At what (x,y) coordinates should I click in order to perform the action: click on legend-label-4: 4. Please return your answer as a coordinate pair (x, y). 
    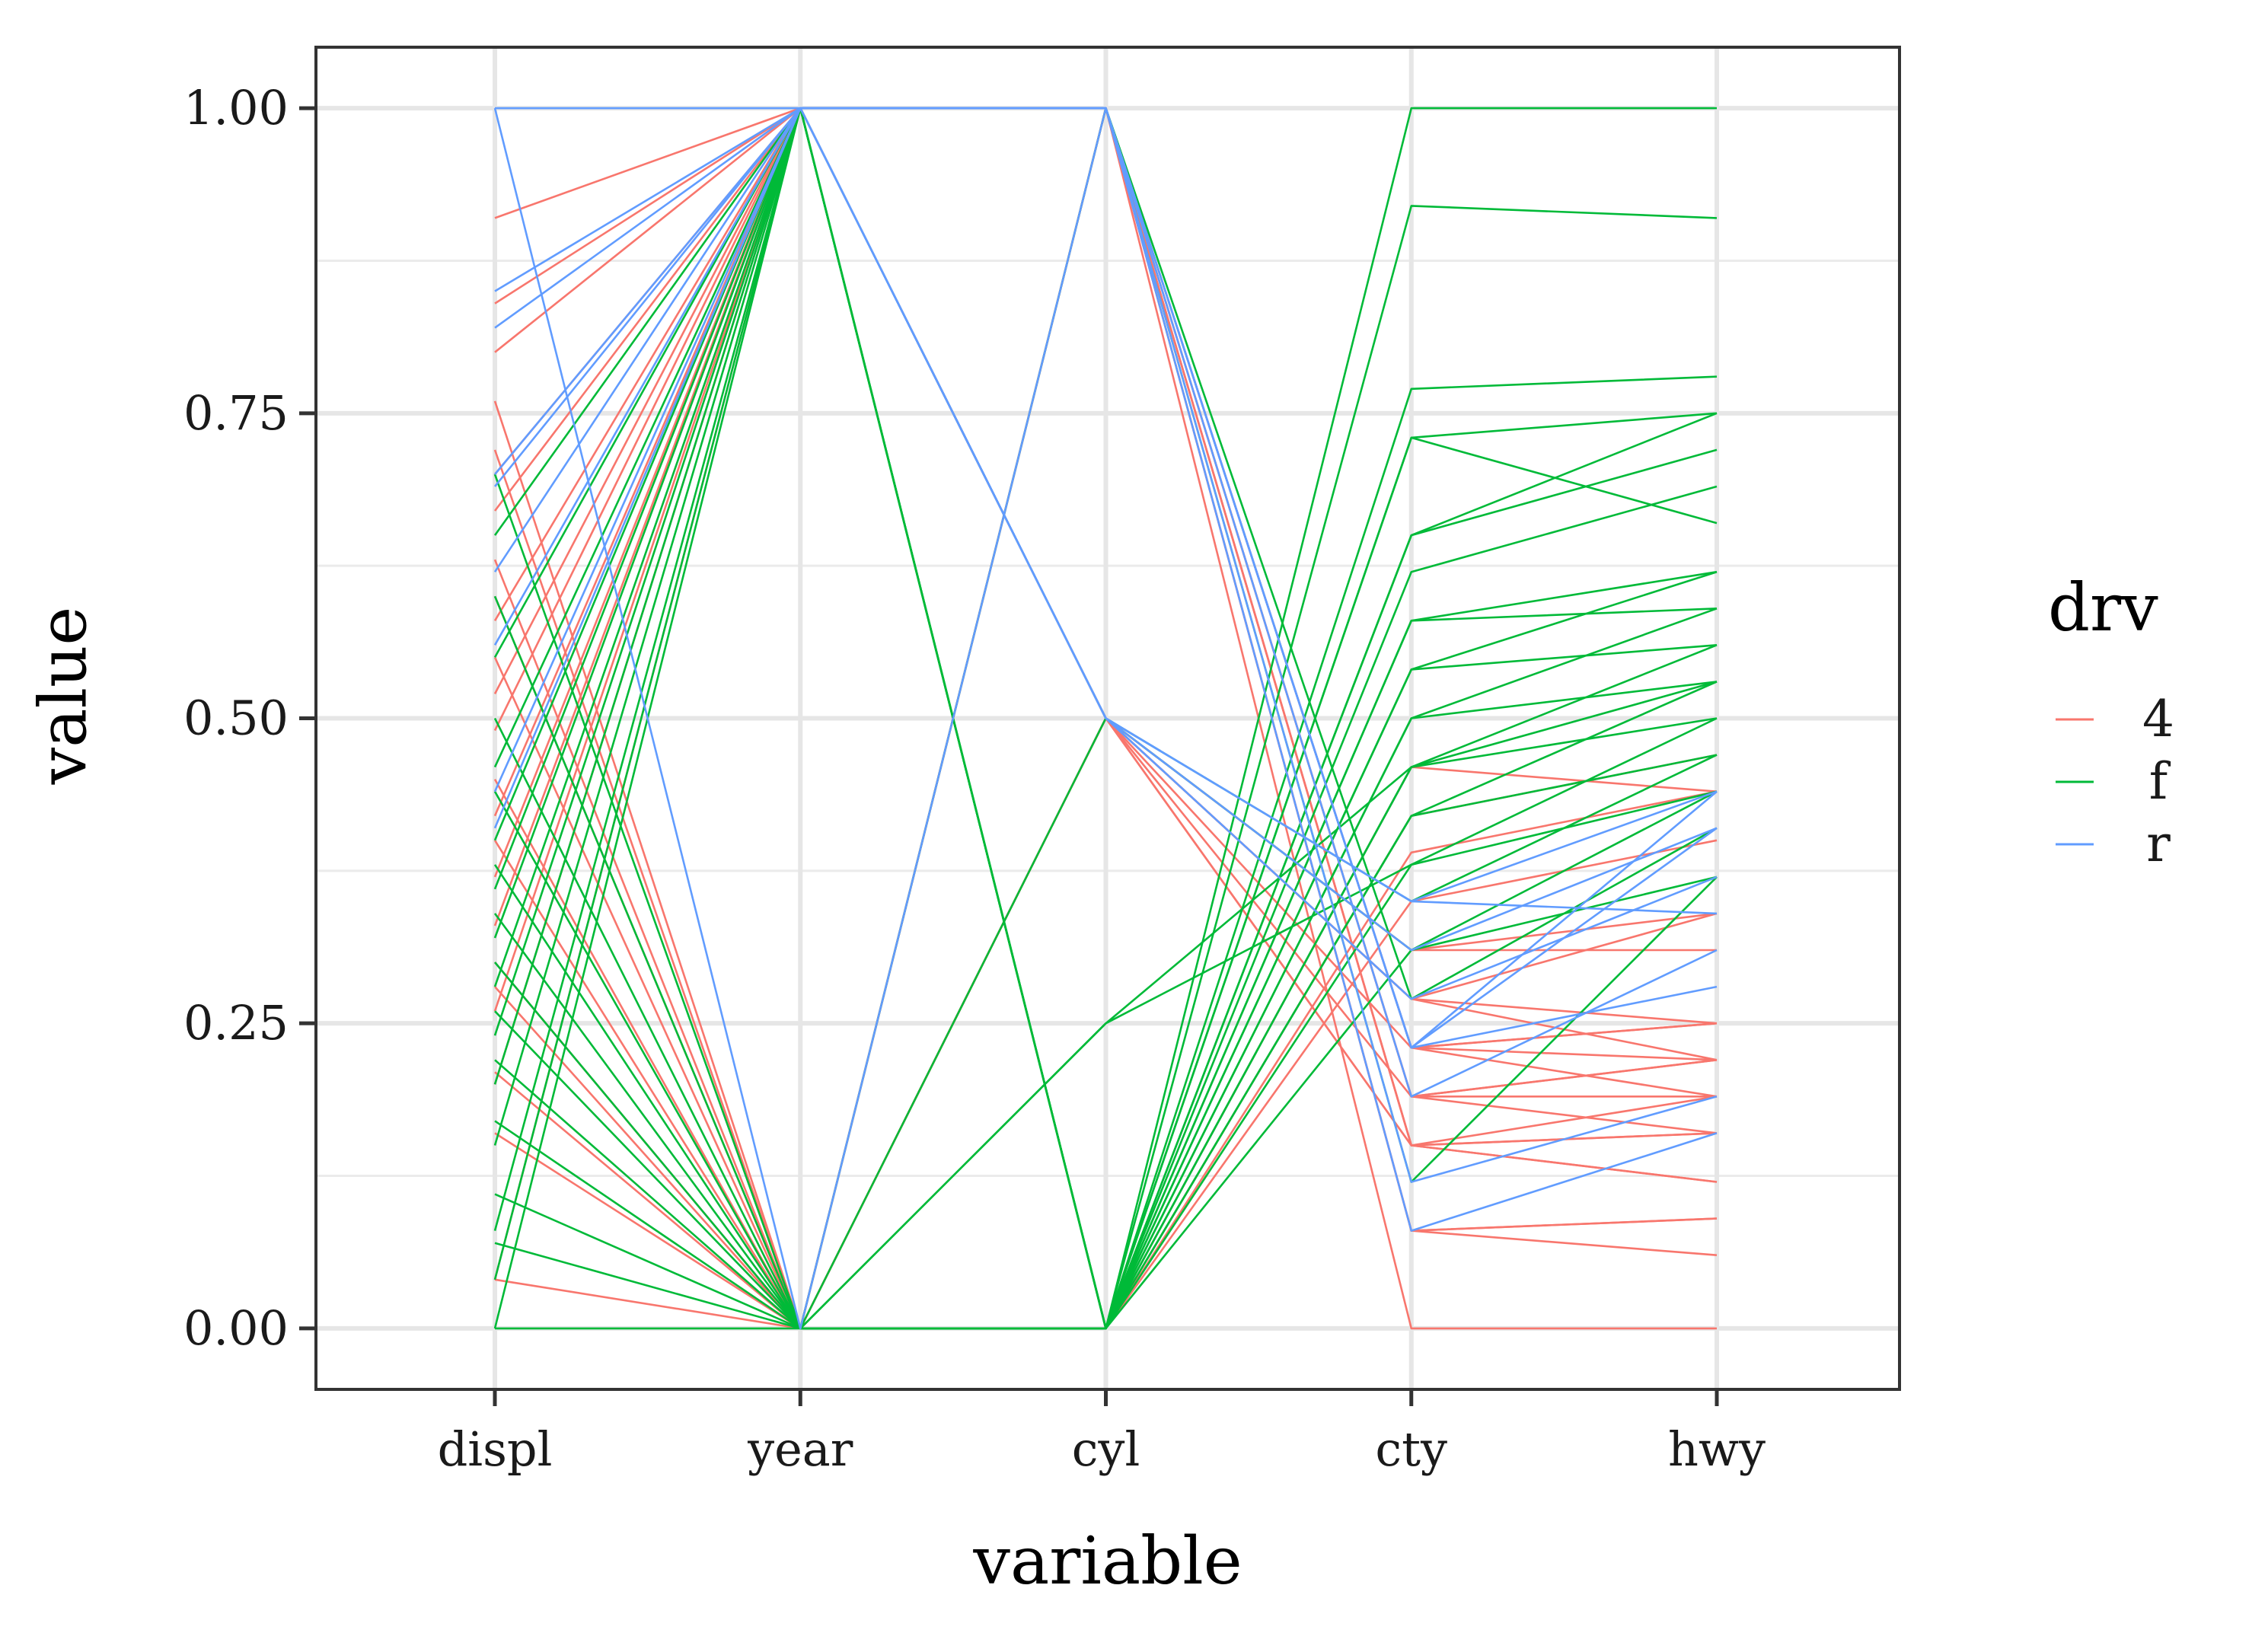
    Looking at the image, I should click on (2158, 719).